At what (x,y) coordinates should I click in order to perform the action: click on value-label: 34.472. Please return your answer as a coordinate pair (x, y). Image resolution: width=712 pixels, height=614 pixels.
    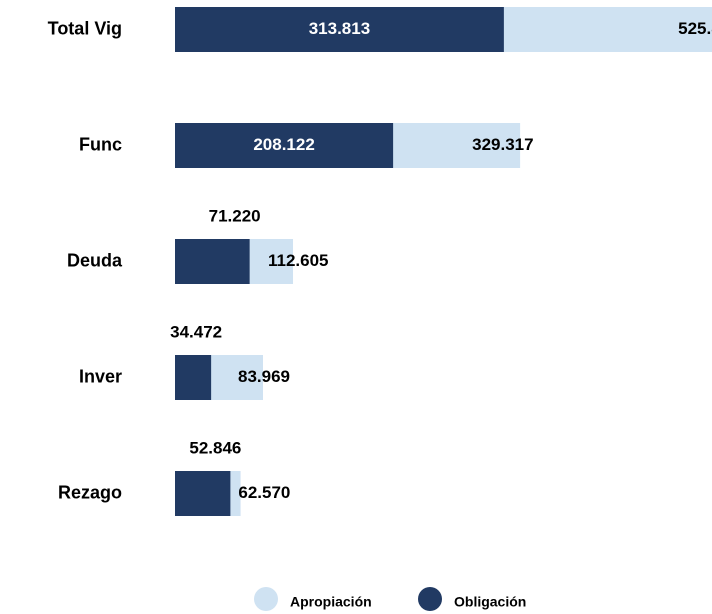
    Looking at the image, I should click on (196, 331).